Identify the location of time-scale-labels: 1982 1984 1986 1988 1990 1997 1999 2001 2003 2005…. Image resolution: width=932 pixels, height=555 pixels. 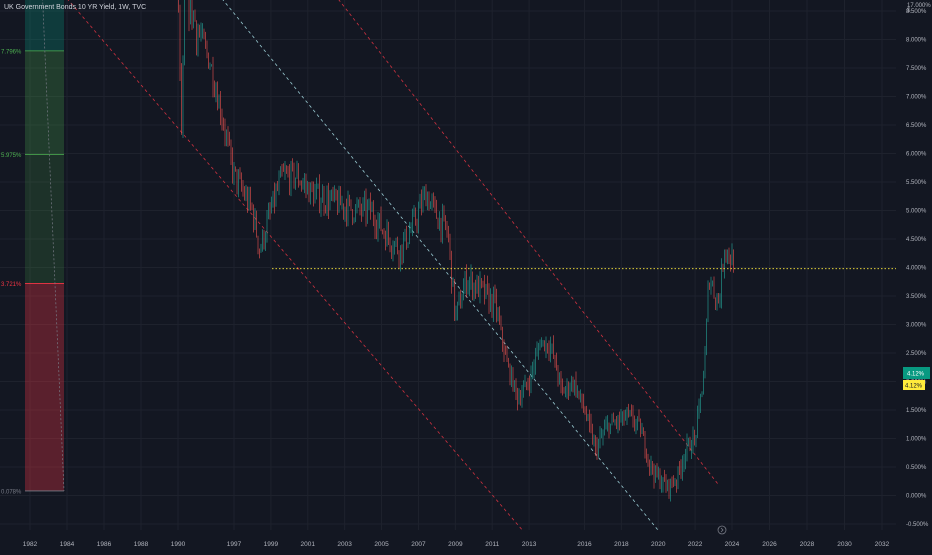
(456, 544).